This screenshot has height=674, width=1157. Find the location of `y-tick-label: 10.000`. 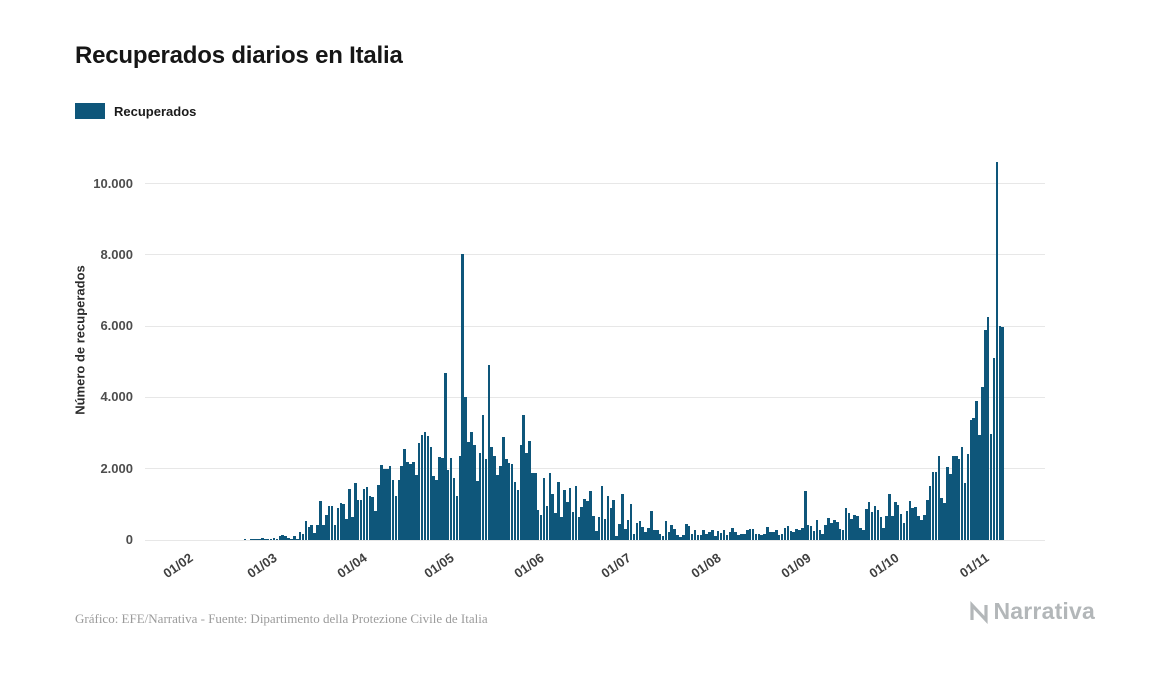

y-tick-label: 10.000 is located at coordinates (113, 183).